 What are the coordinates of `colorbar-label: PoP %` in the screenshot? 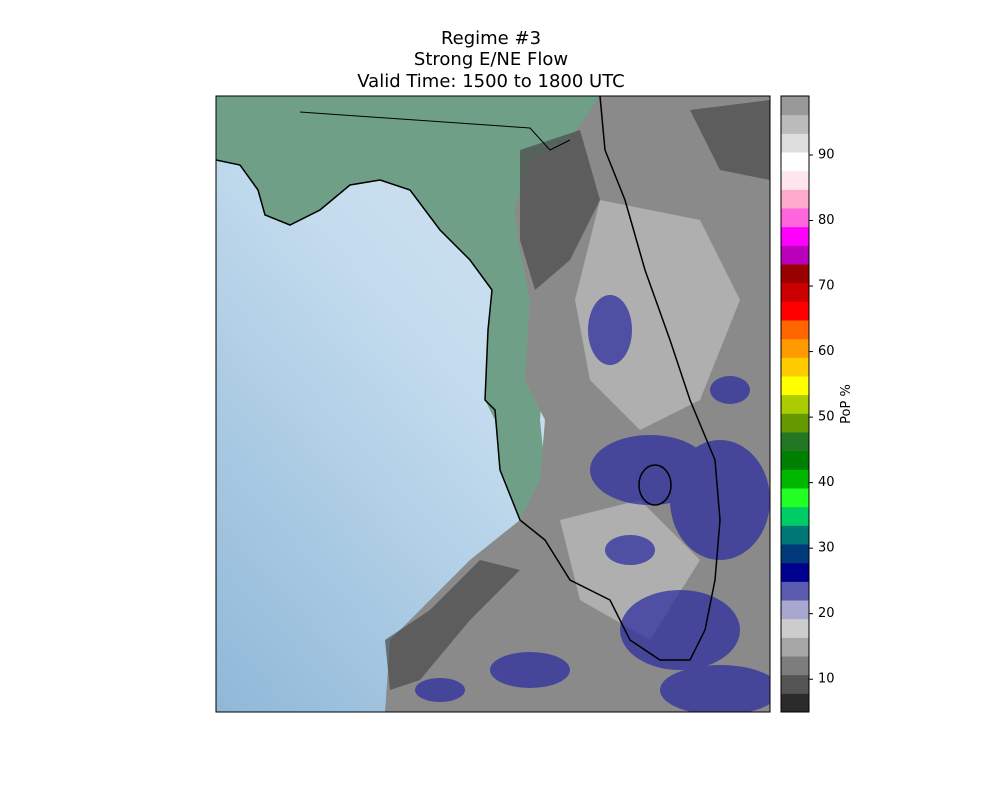 It's located at (846, 404).